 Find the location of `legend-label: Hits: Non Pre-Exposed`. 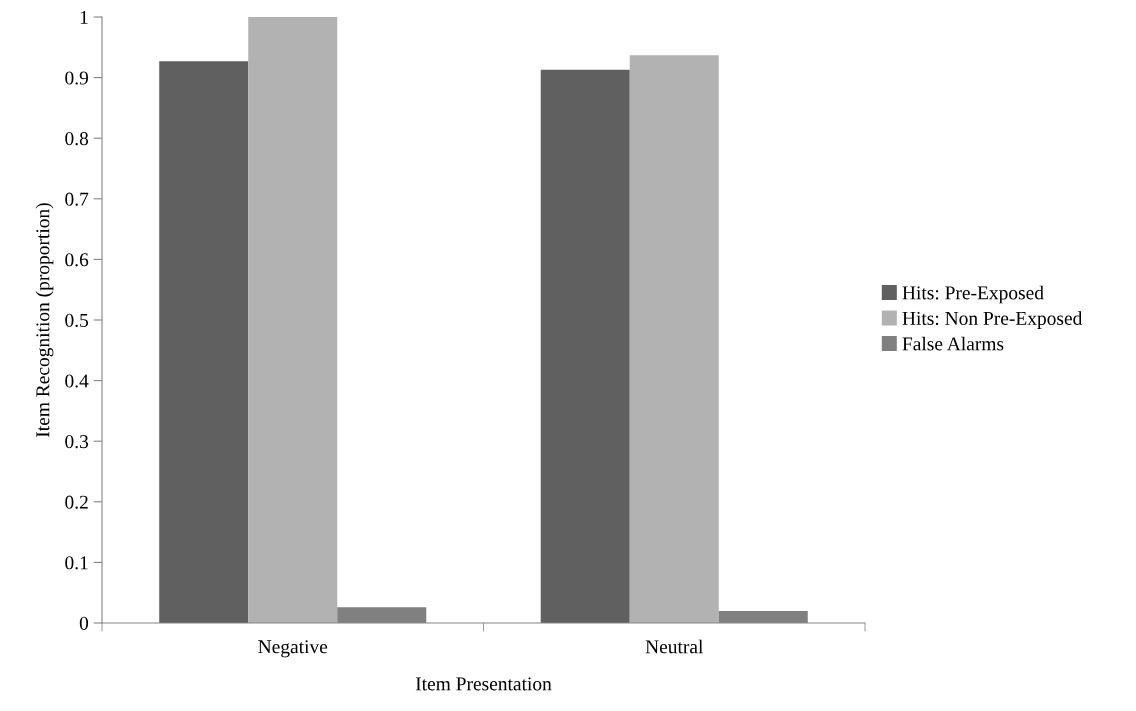

legend-label: Hits: Non Pre-Exposed is located at coordinates (992, 320).